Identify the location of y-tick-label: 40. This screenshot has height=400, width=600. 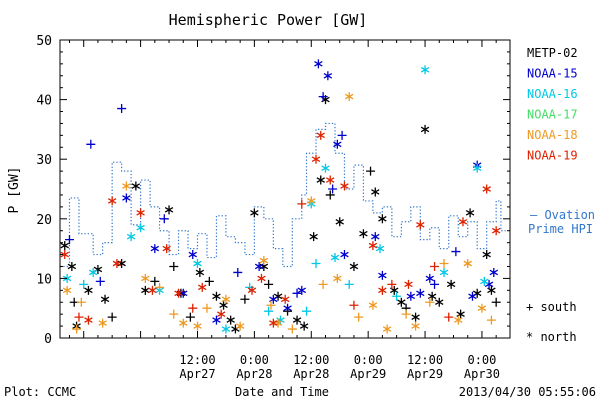
(44, 101).